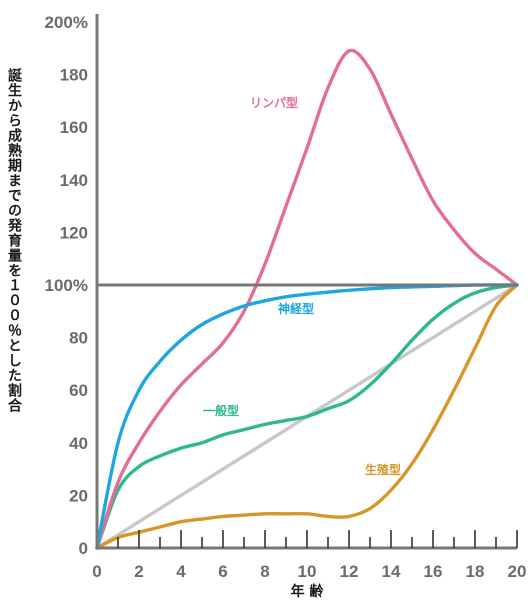 The height and width of the screenshot is (606, 531). I want to click on y-tick-label: 20, so click(78, 495).